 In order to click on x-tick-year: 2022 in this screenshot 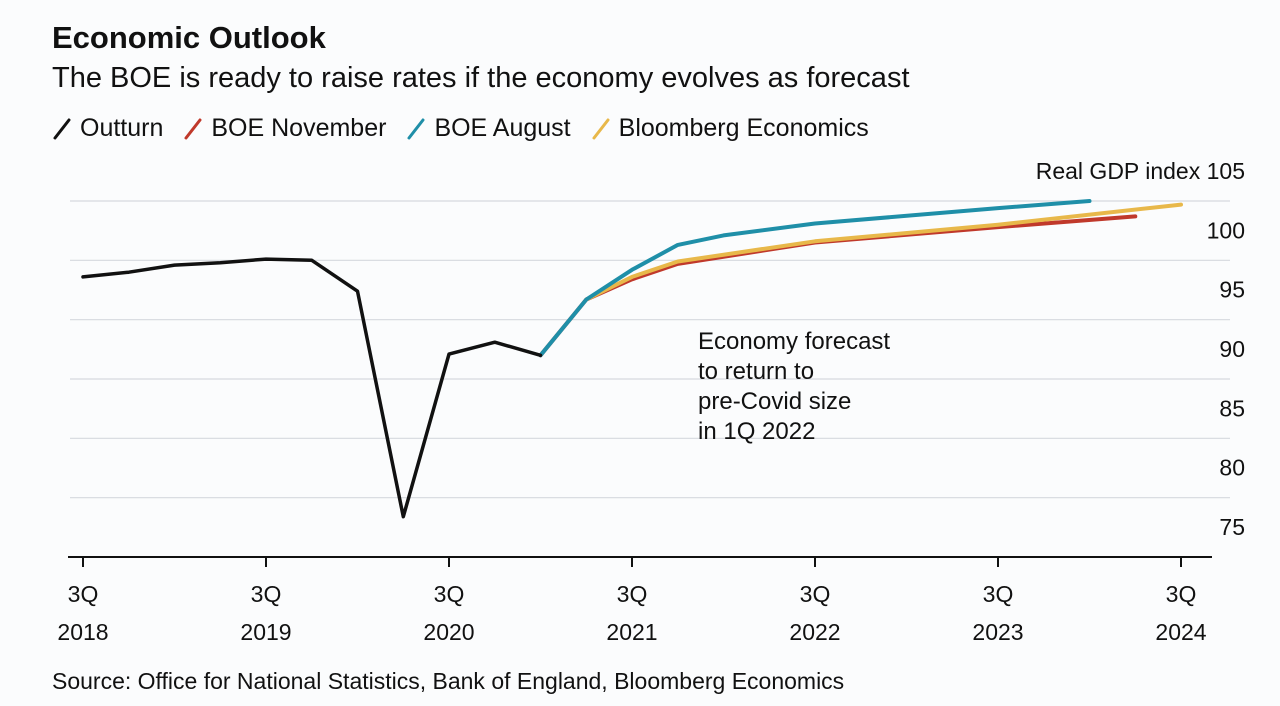, I will do `click(814, 632)`.